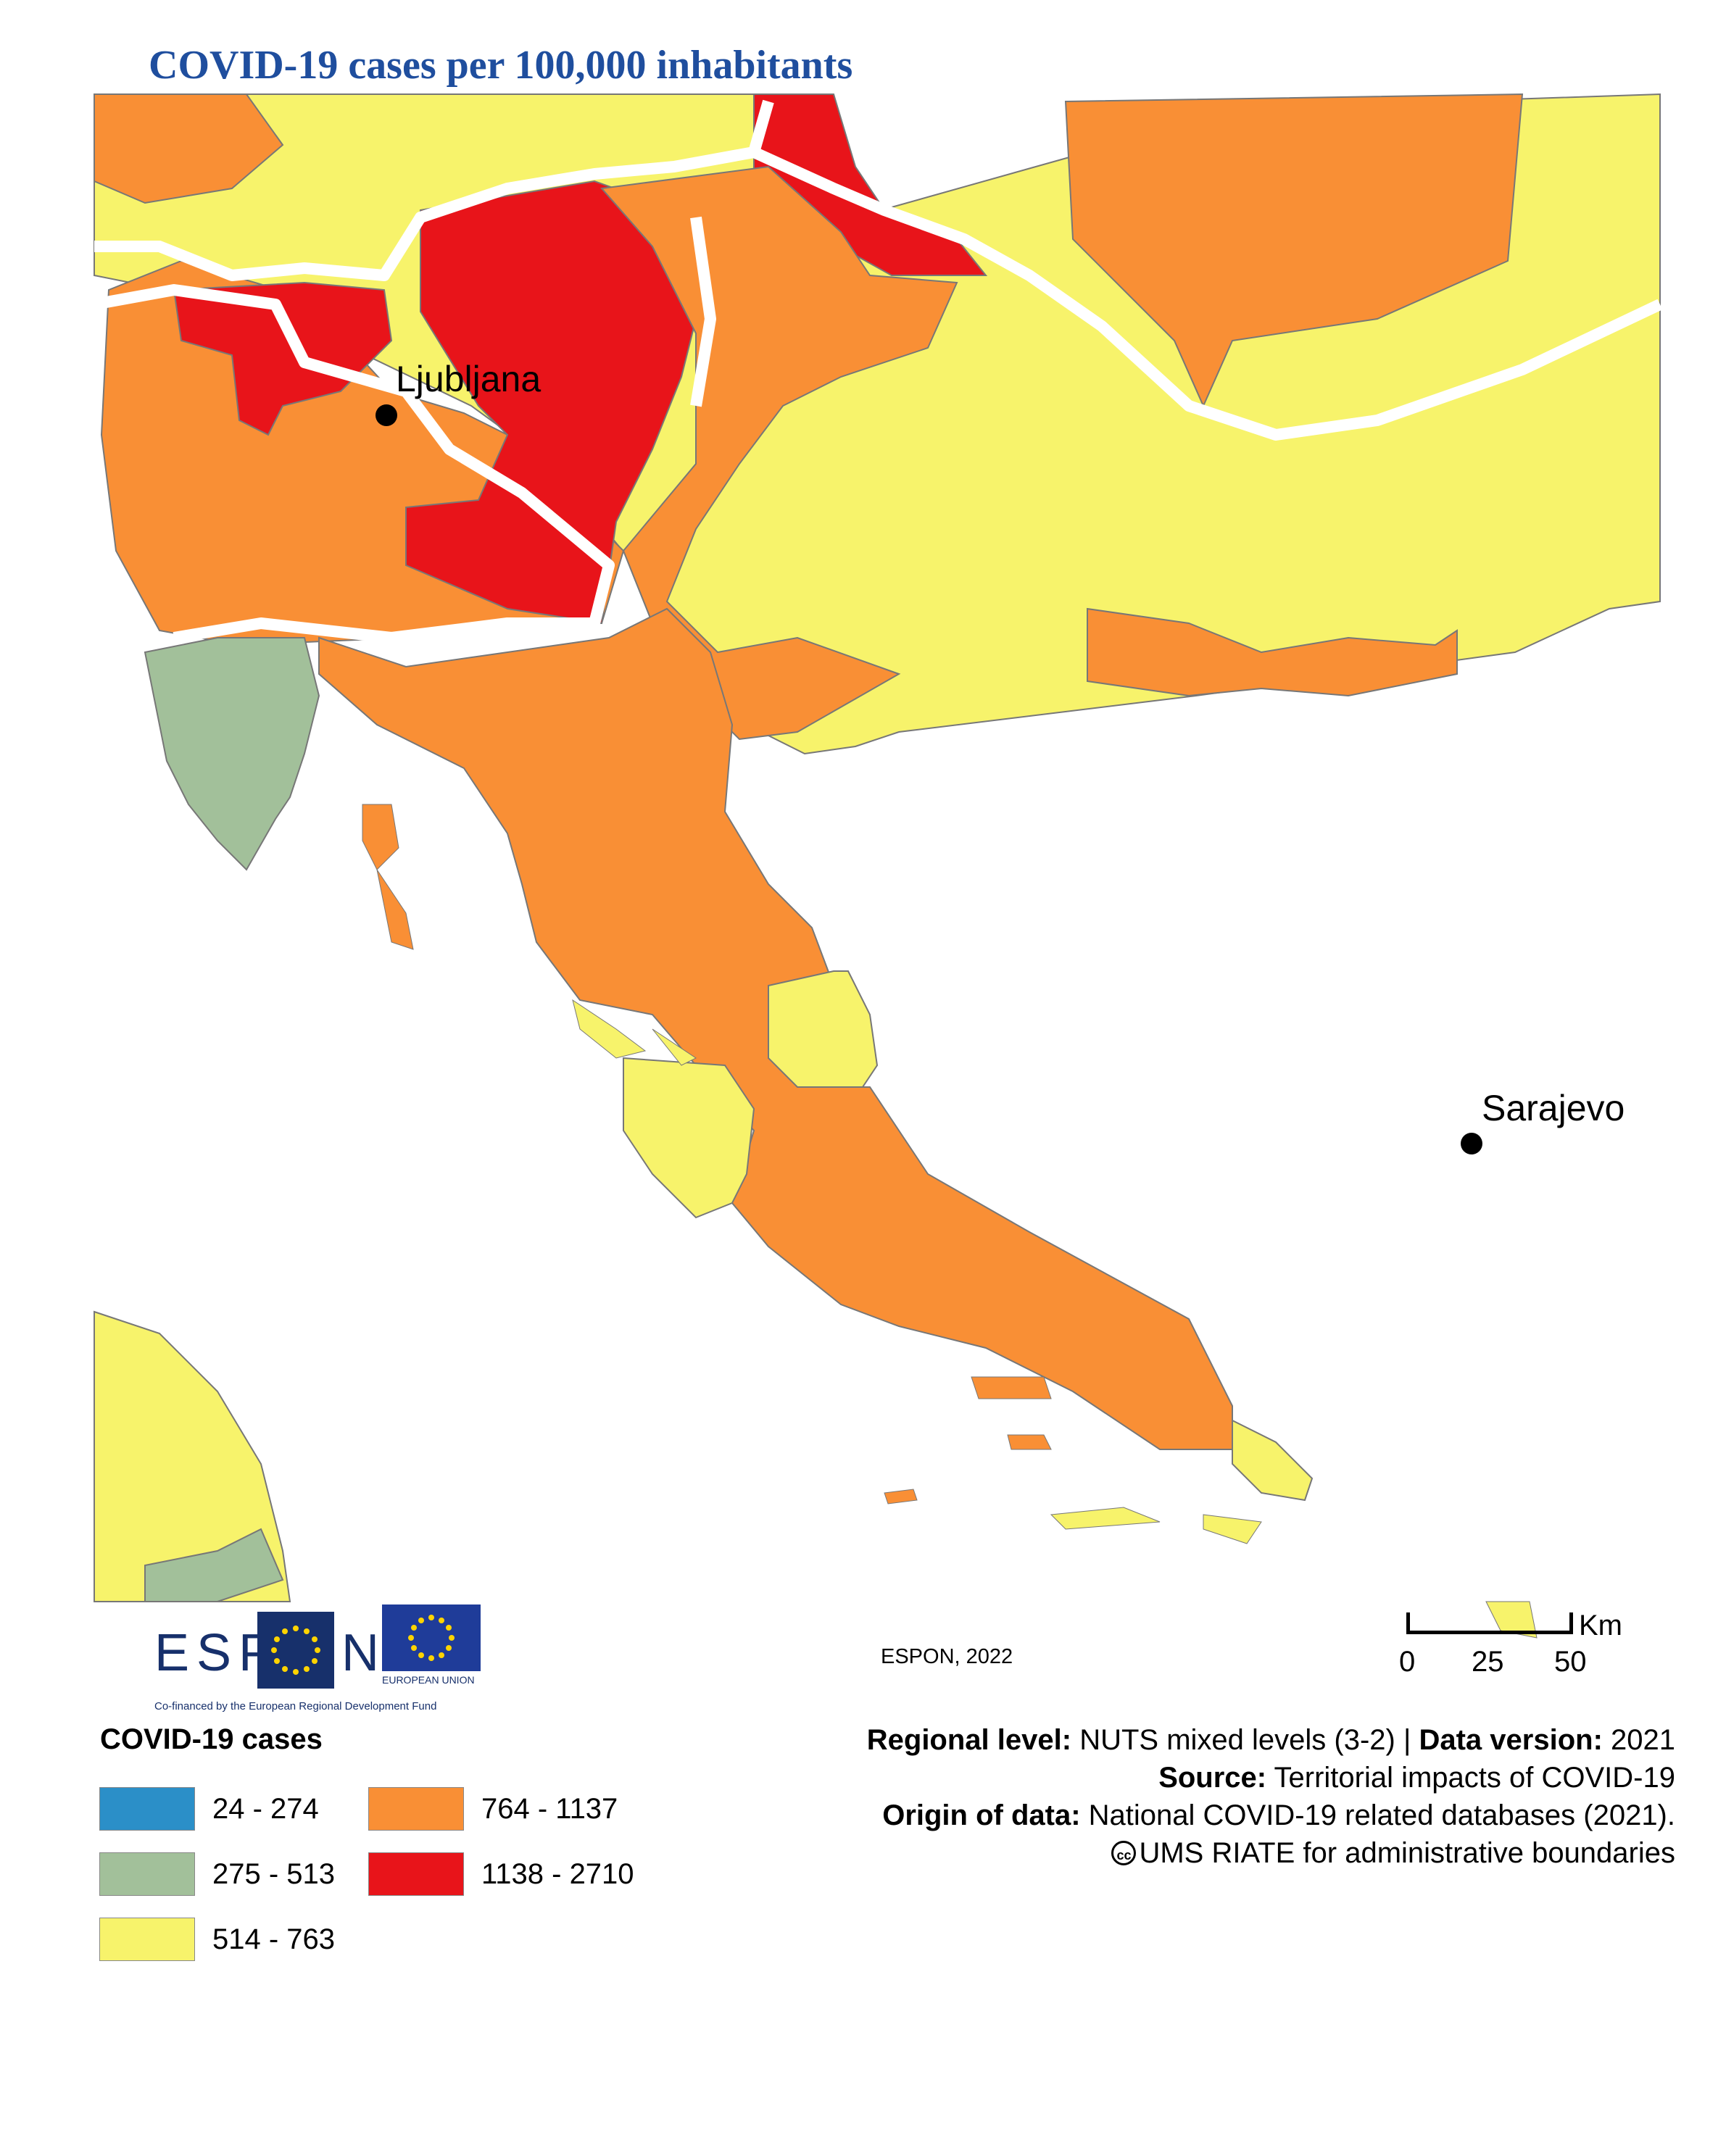 The width and height of the screenshot is (1726, 2156). I want to click on espon-logo-text: ESP, so click(217, 1653).